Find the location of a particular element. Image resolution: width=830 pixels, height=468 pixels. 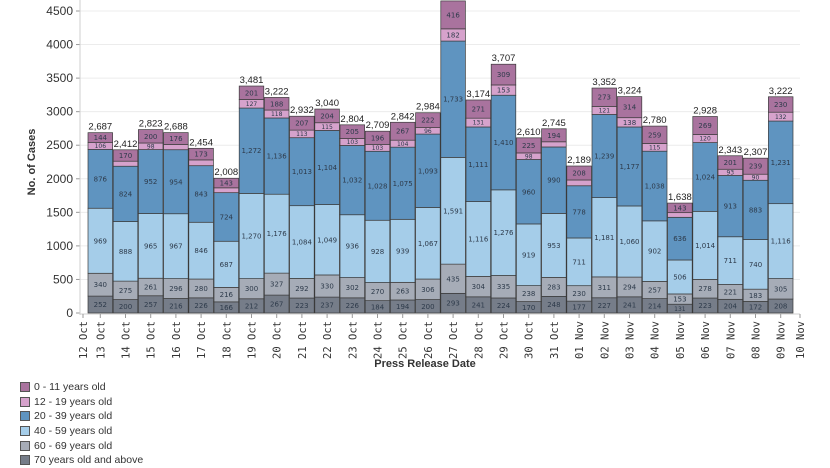

segment-label: 1,111 is located at coordinates (478, 165).